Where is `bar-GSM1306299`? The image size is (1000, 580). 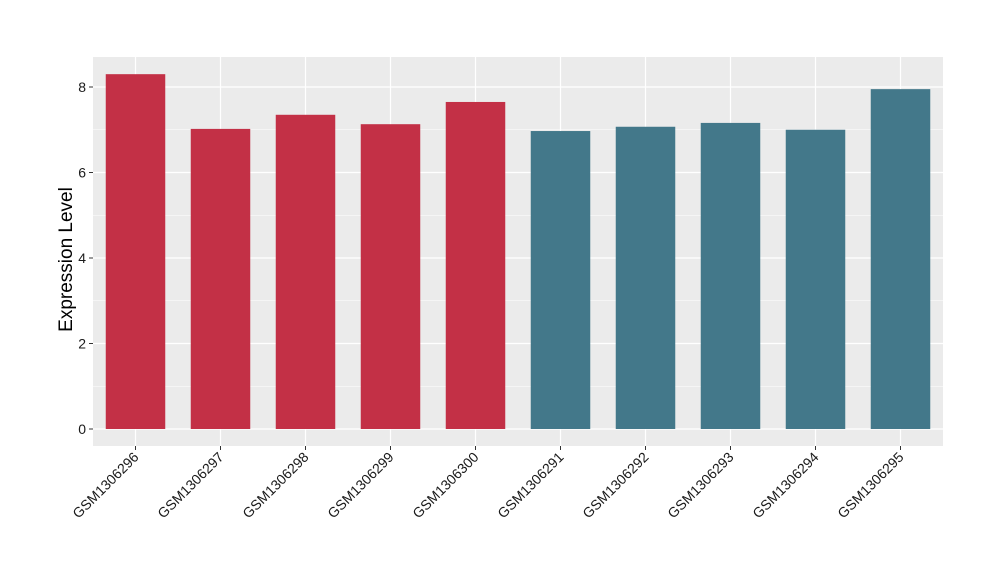 bar-GSM1306299 is located at coordinates (390, 276).